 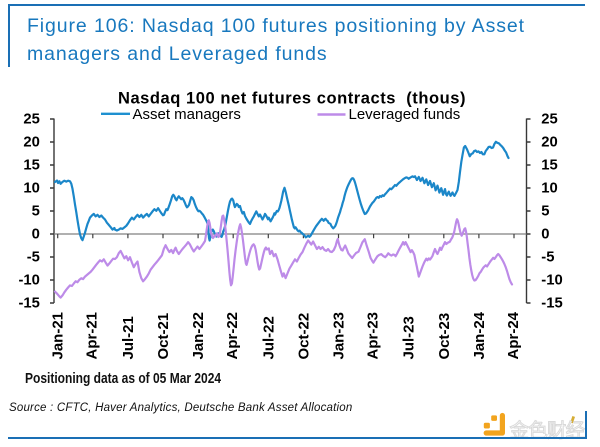 What do you see at coordinates (303, 336) in the screenshot?
I see `svg-text: Oct-22` at bounding box center [303, 336].